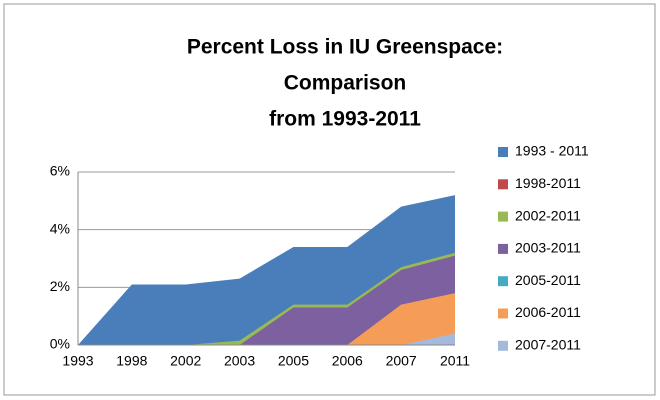  I want to click on legend-label: 1998-2011, so click(548, 183).